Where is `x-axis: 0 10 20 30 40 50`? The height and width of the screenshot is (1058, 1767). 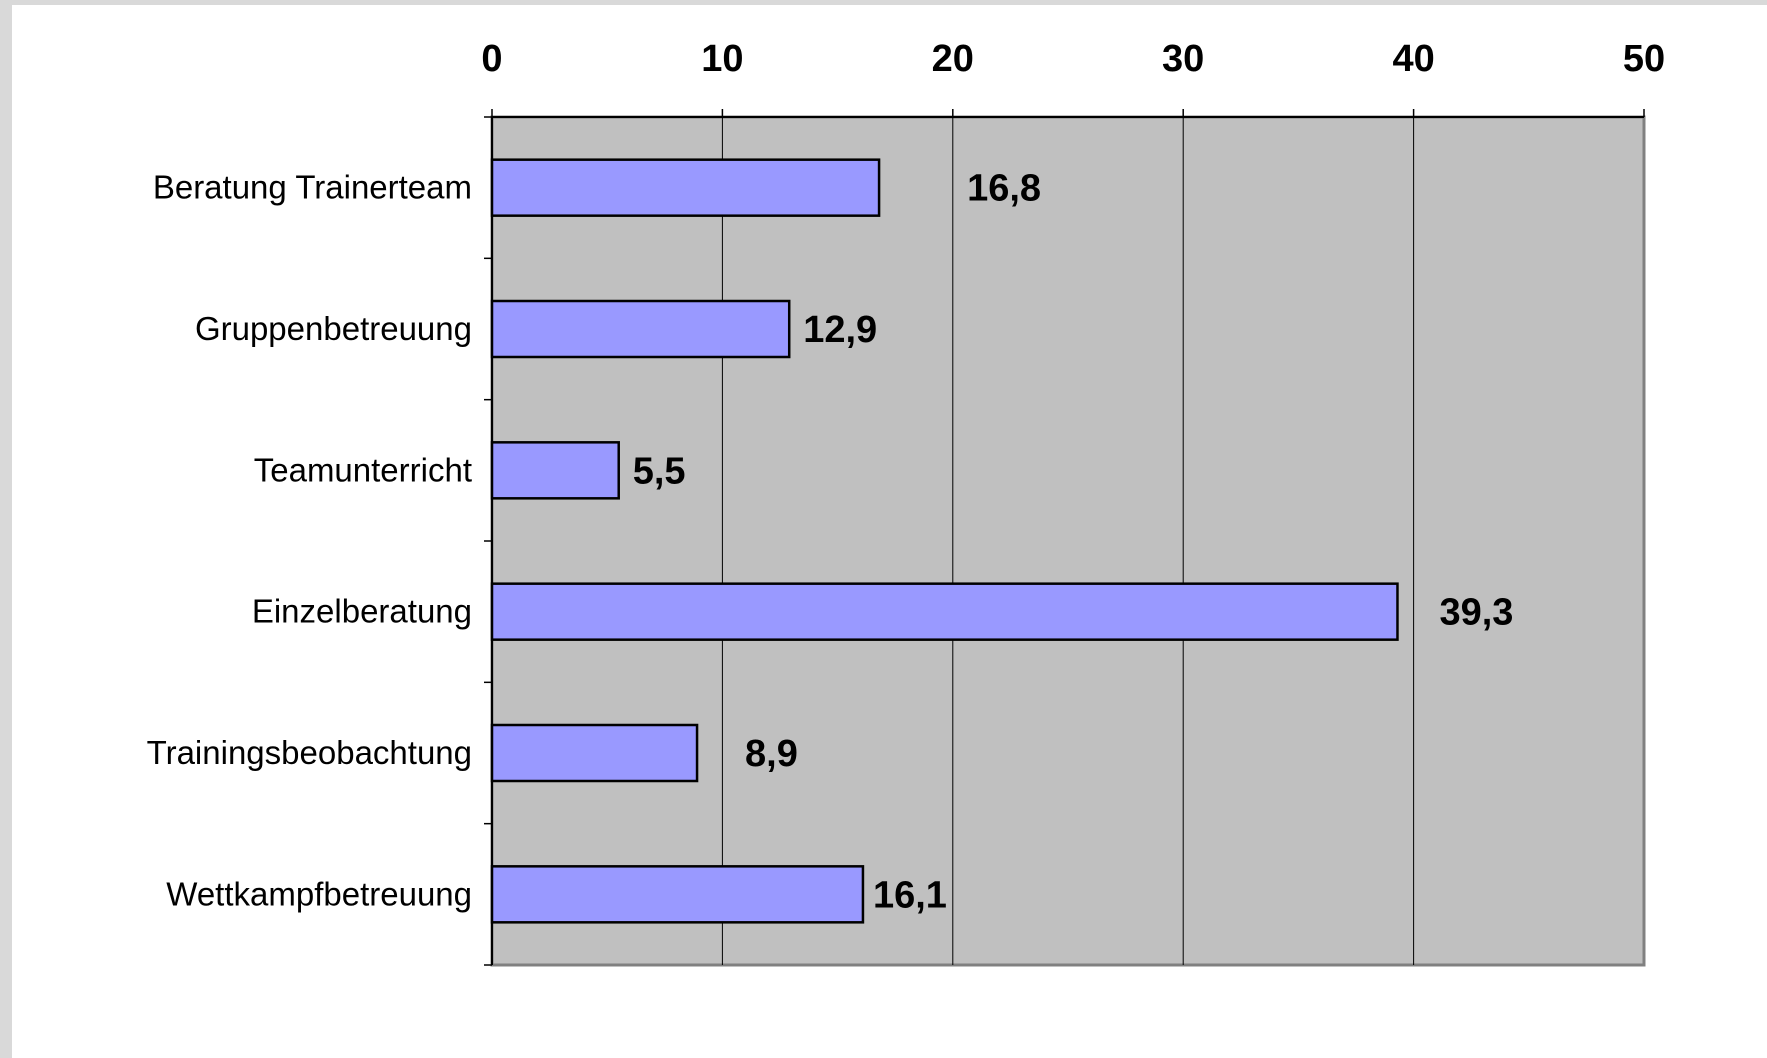 x-axis: 0 10 20 30 40 50 is located at coordinates (1073, 78).